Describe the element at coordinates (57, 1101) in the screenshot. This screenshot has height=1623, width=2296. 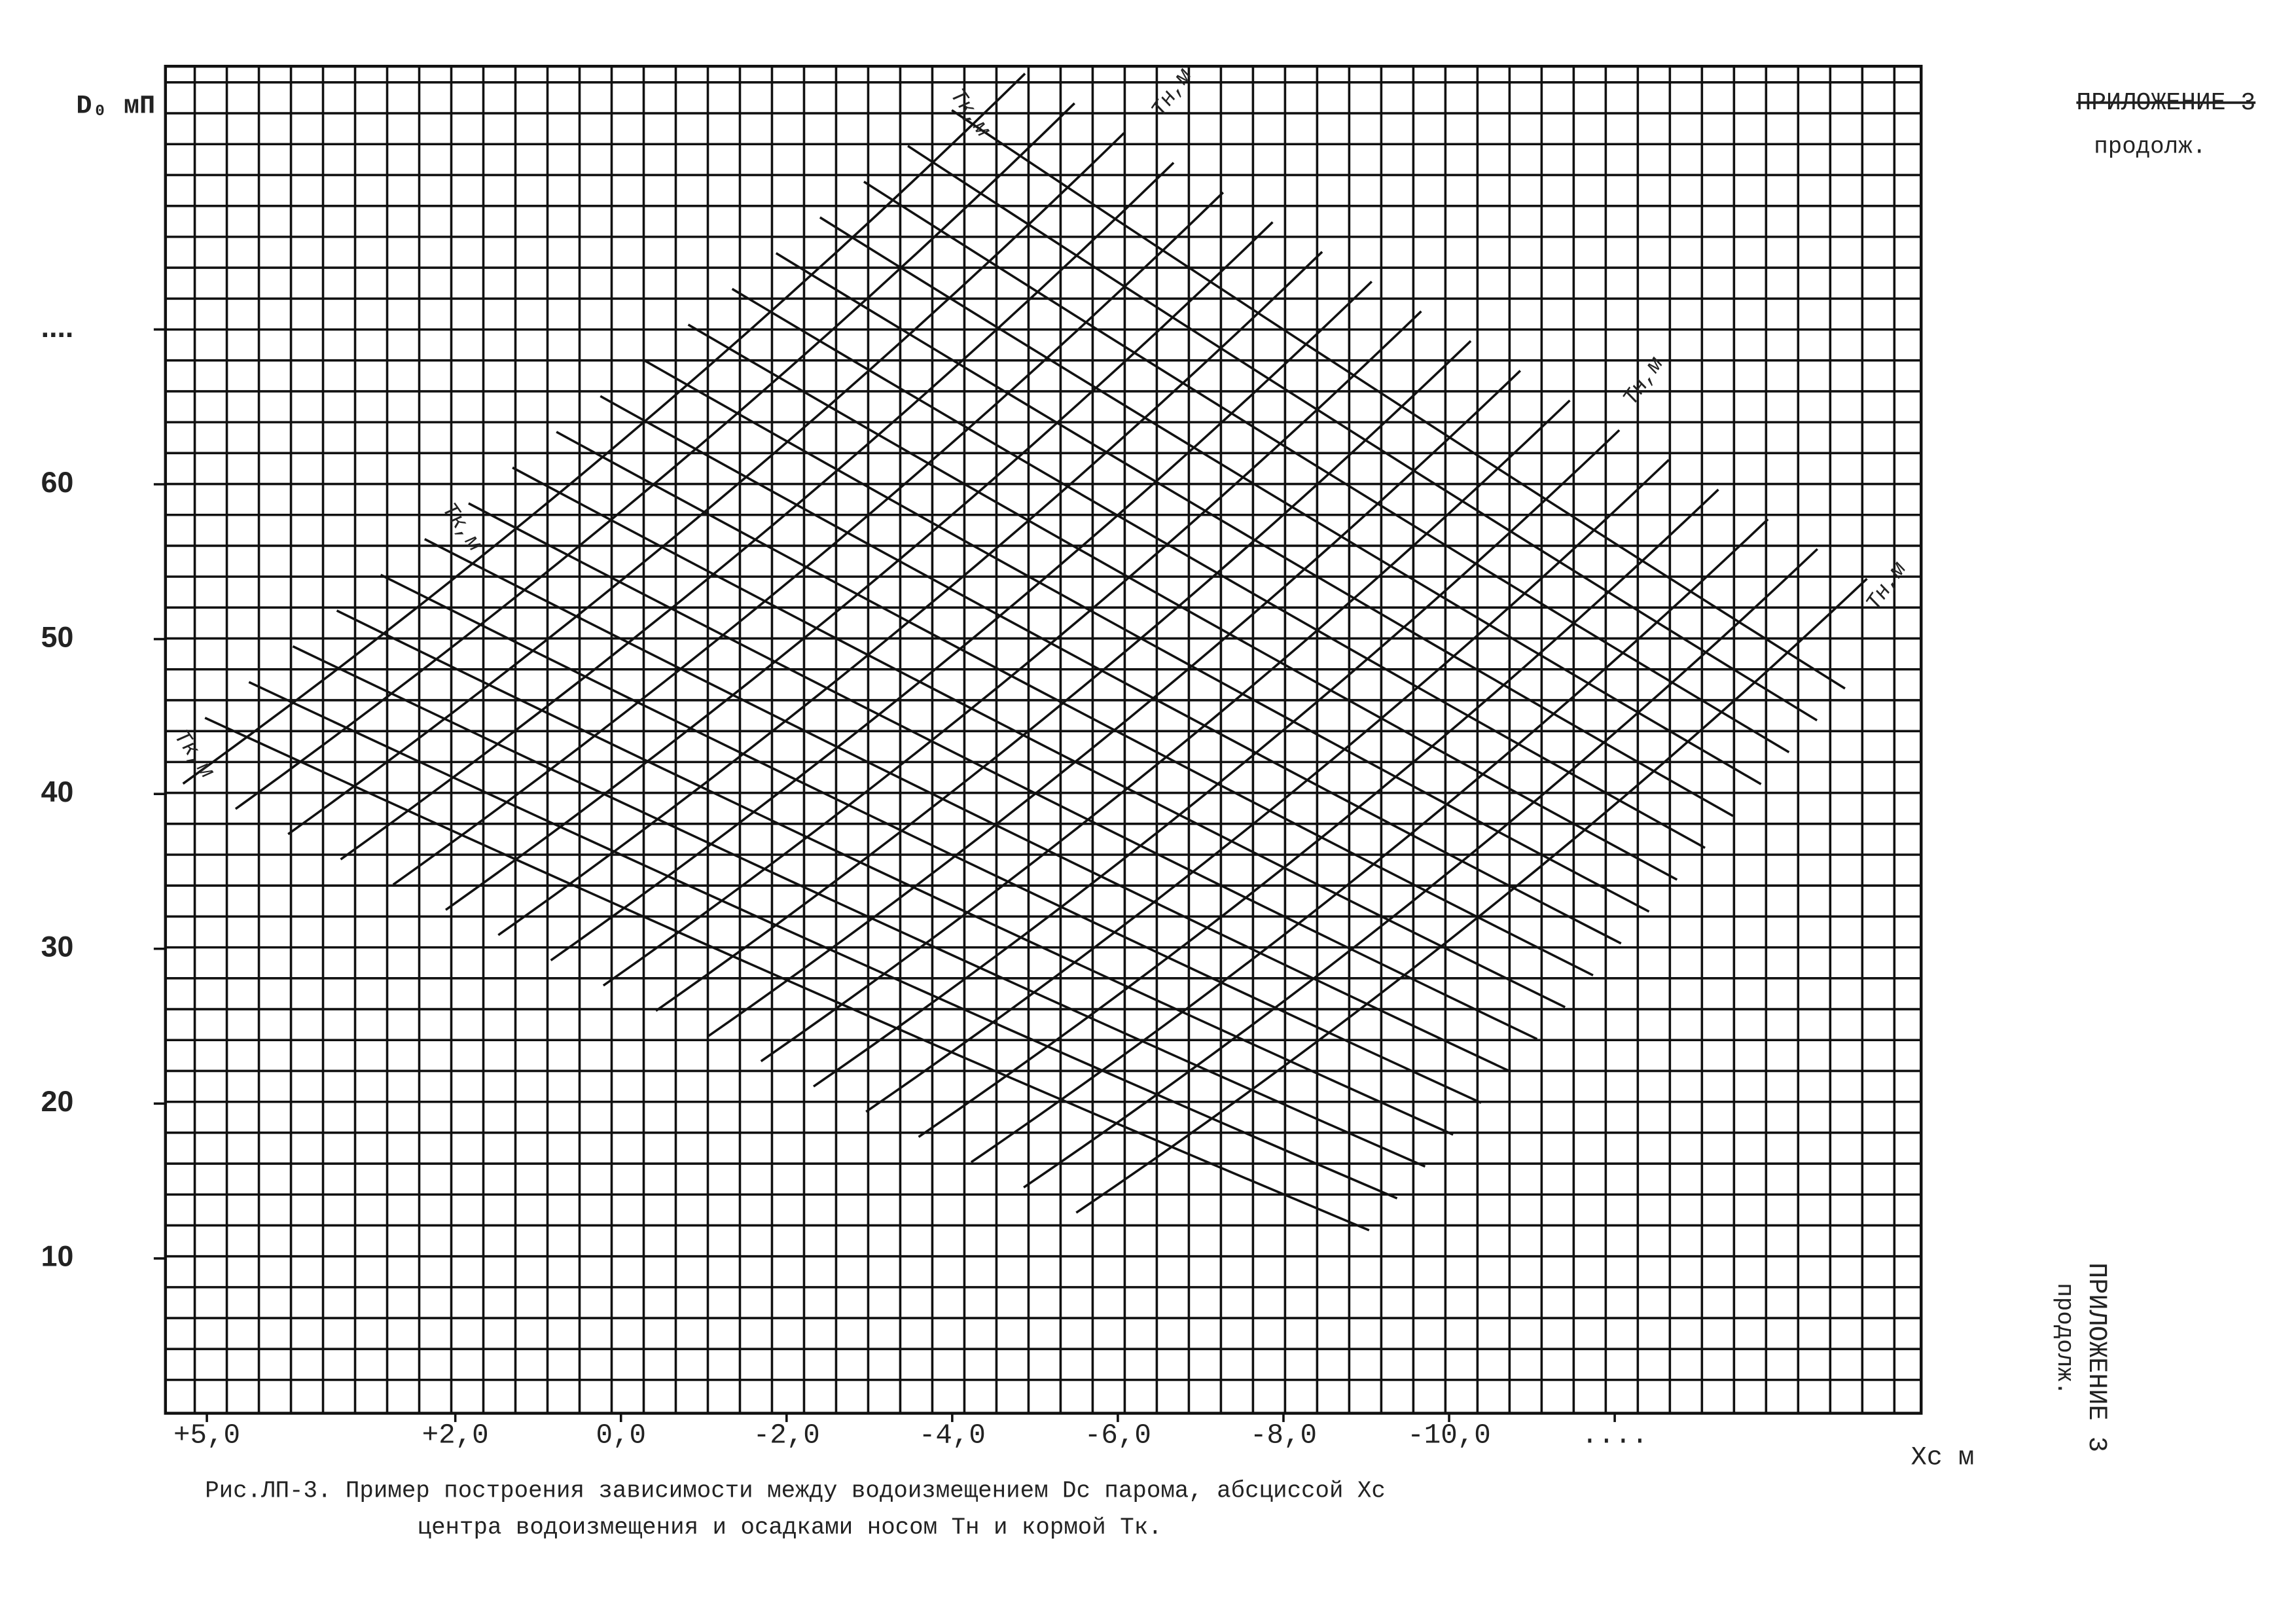
I see `y-tick-label: 20` at that location.